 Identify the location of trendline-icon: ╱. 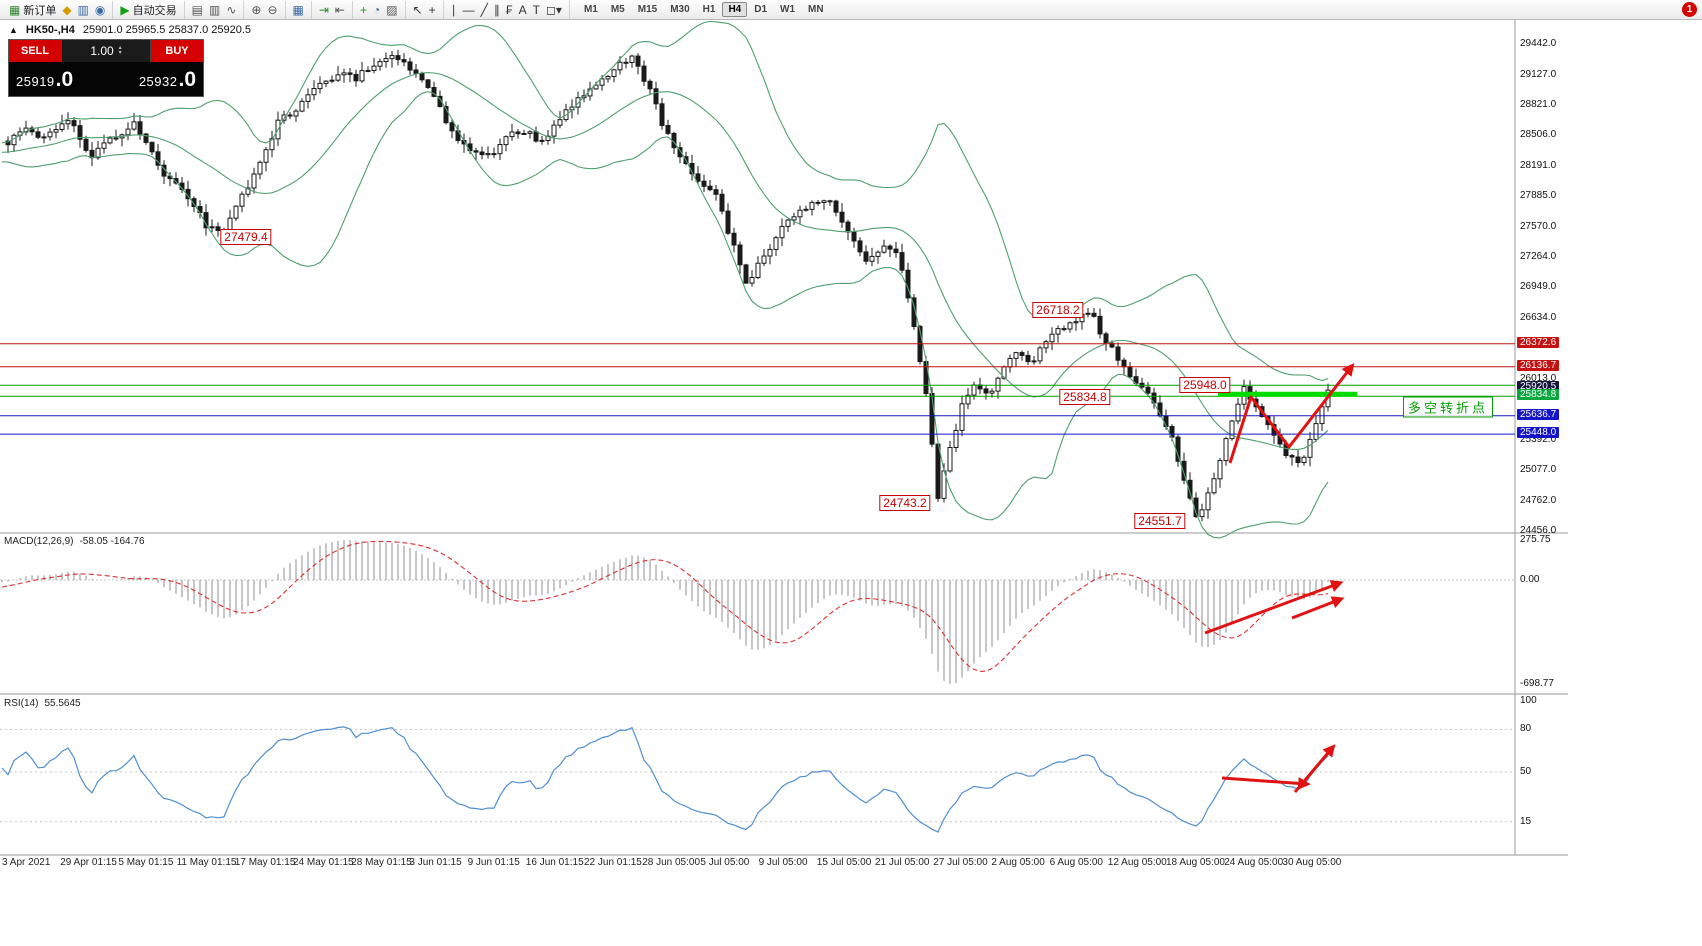
(484, 10).